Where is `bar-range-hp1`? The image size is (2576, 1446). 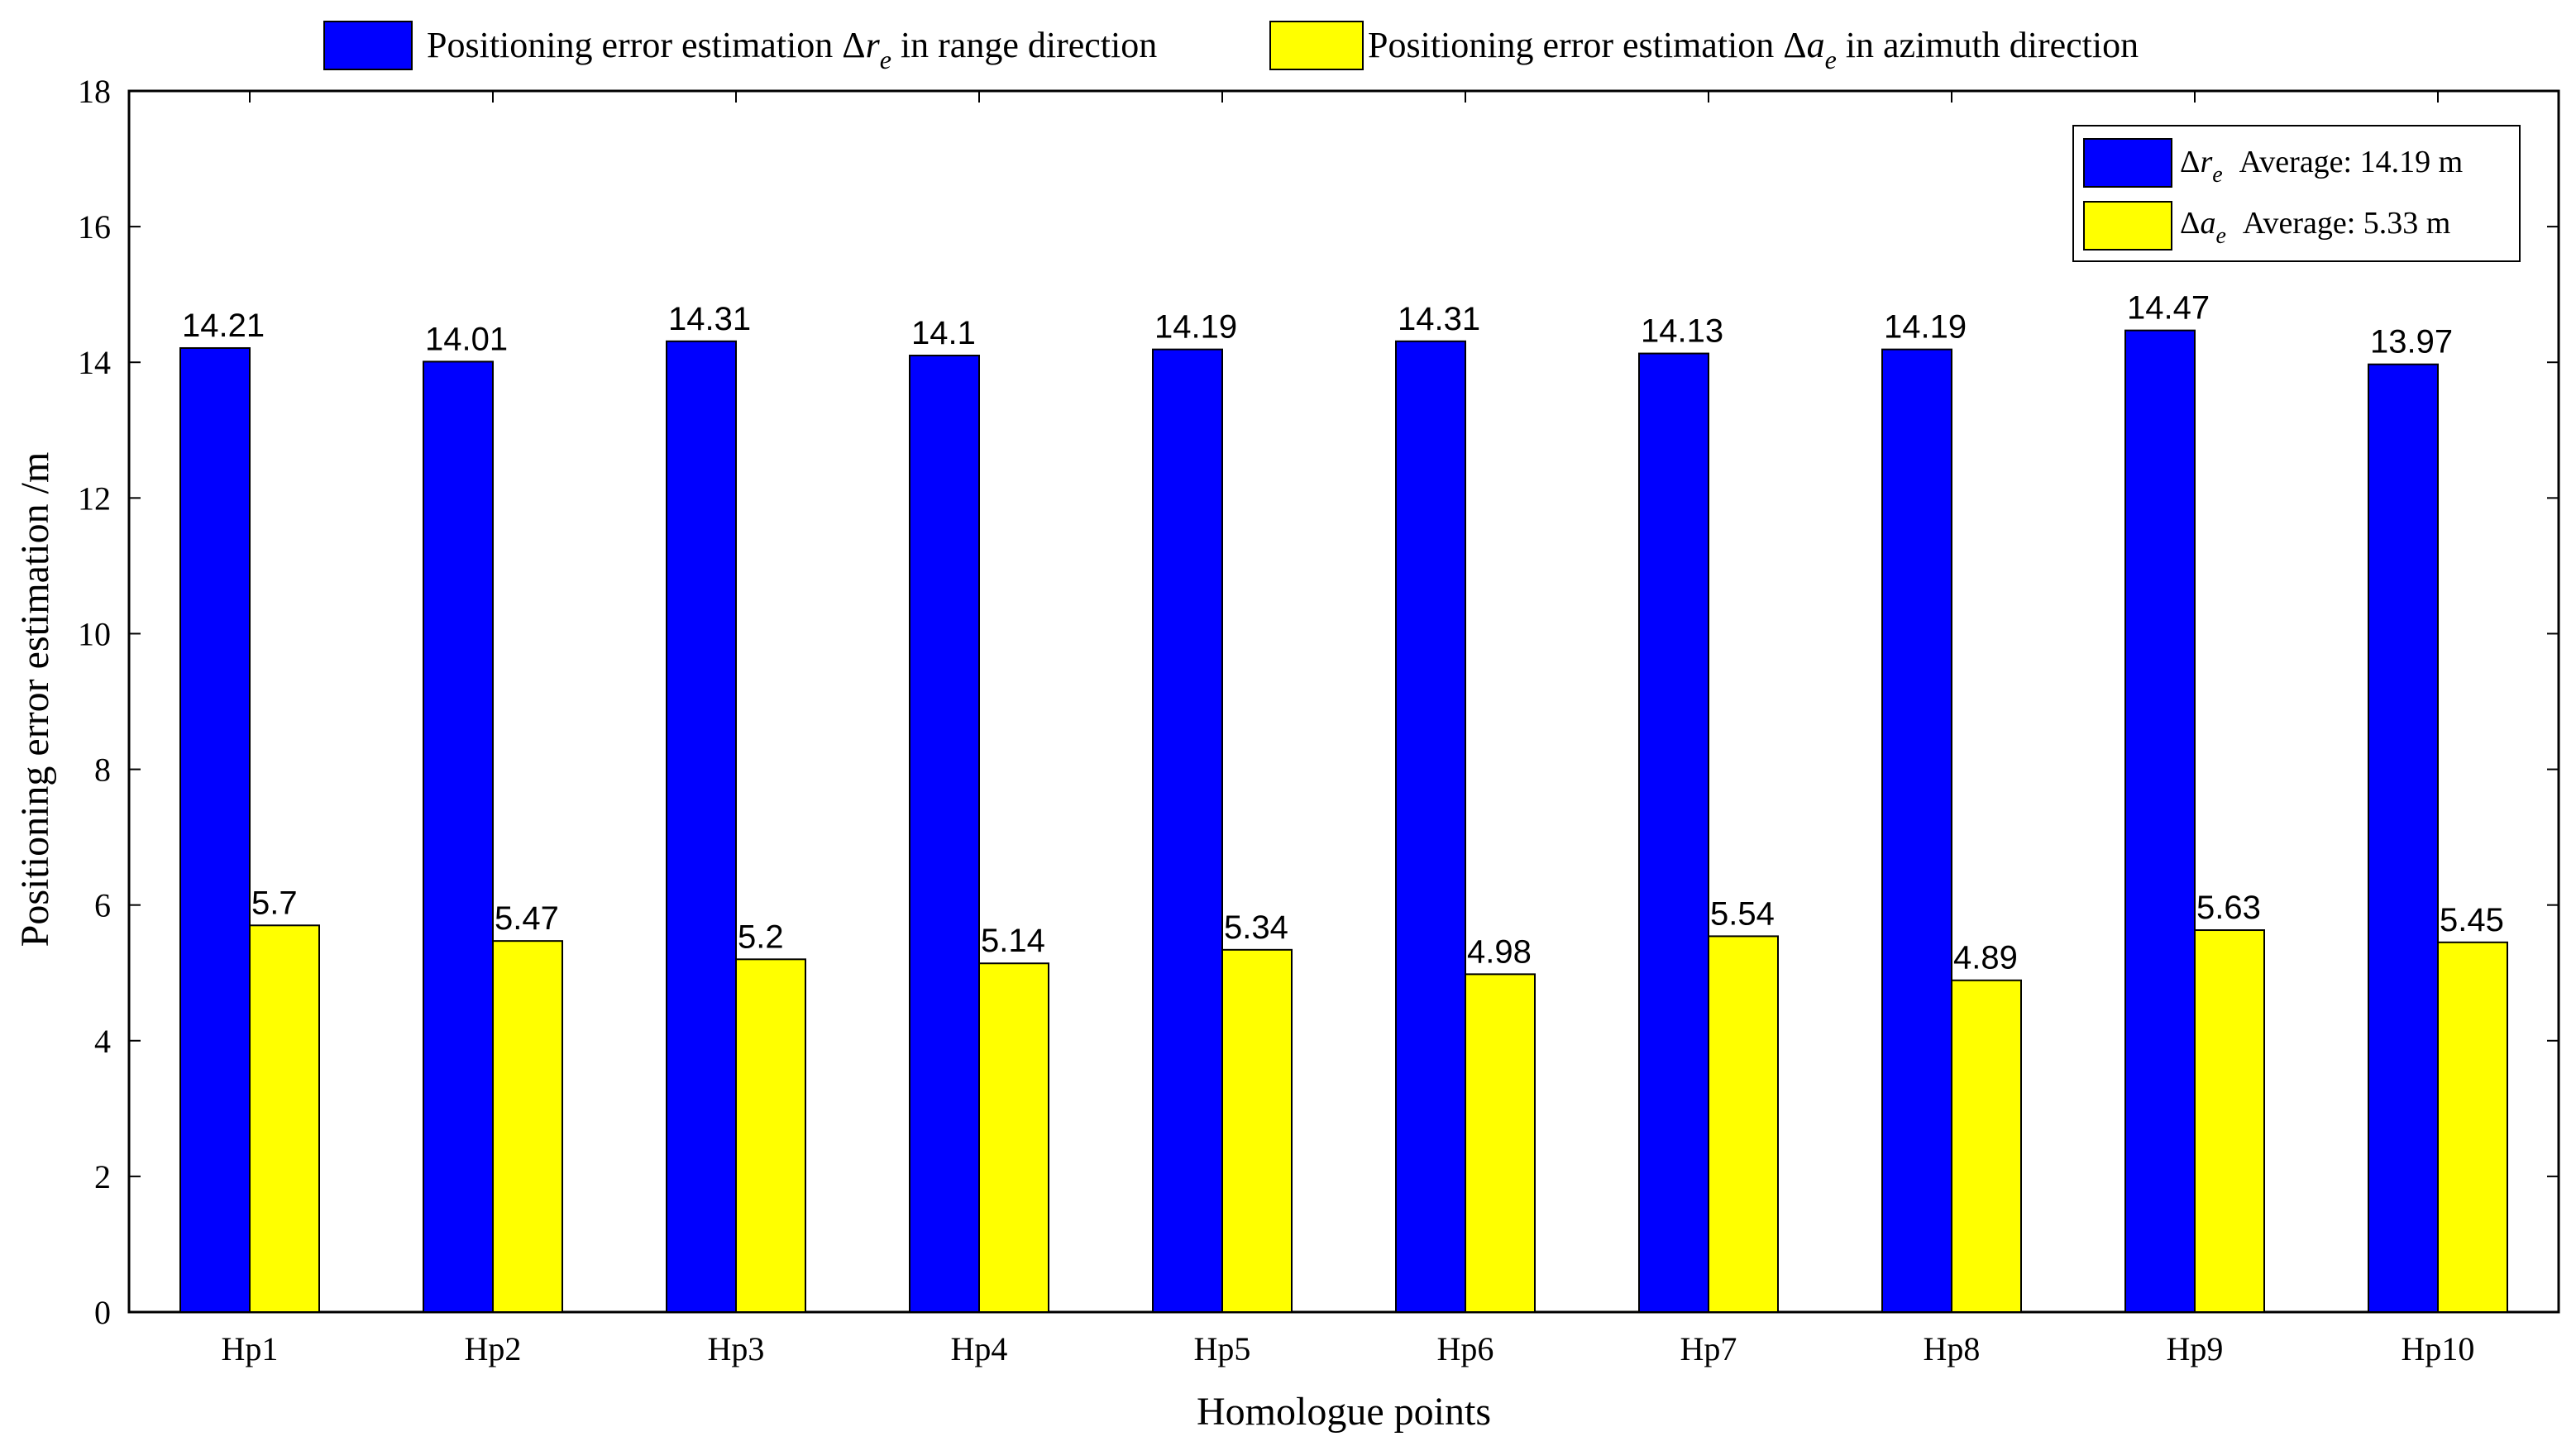
bar-range-hp1 is located at coordinates (215, 829).